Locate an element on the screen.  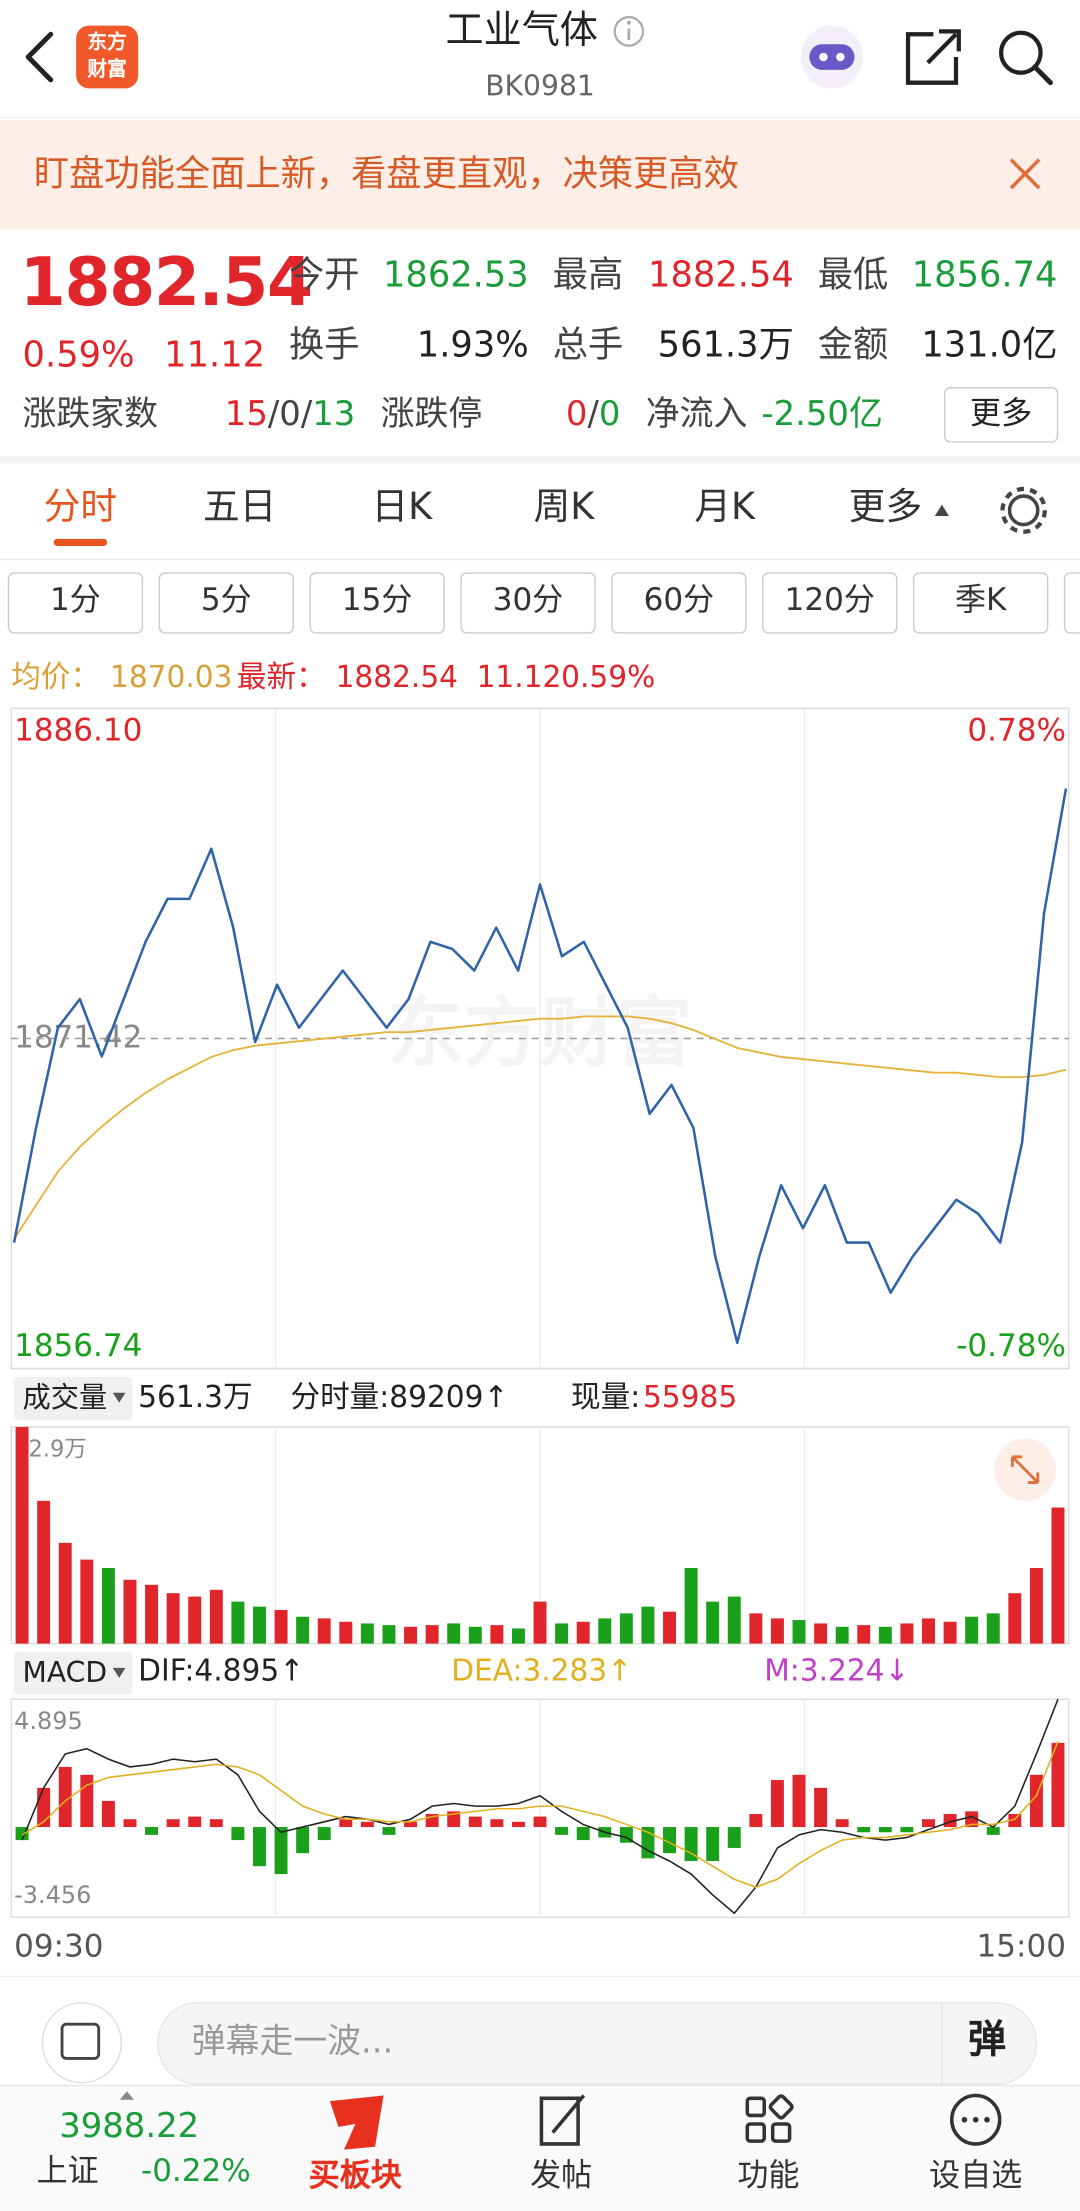
search-icon is located at coordinates (1020, 52).